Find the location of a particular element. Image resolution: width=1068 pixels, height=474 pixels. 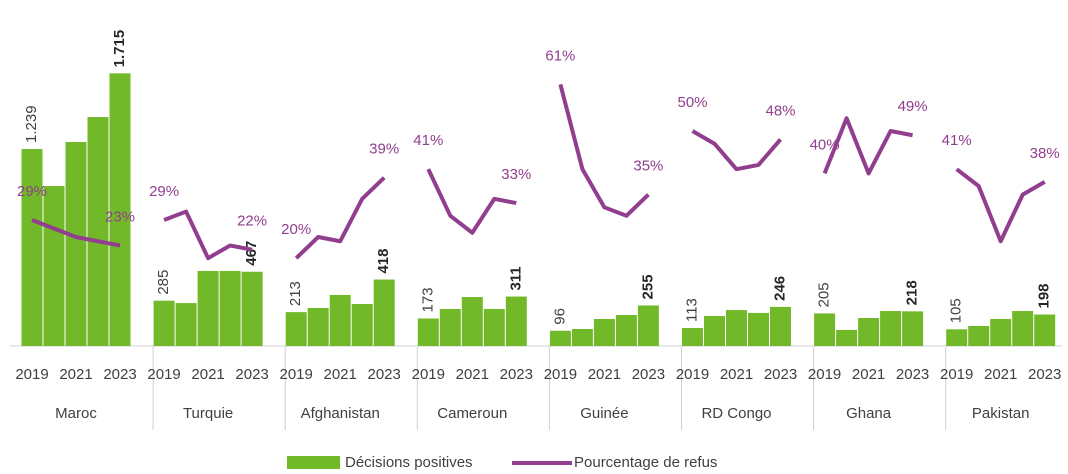

bar-value-label: 213 is located at coordinates (295, 293).